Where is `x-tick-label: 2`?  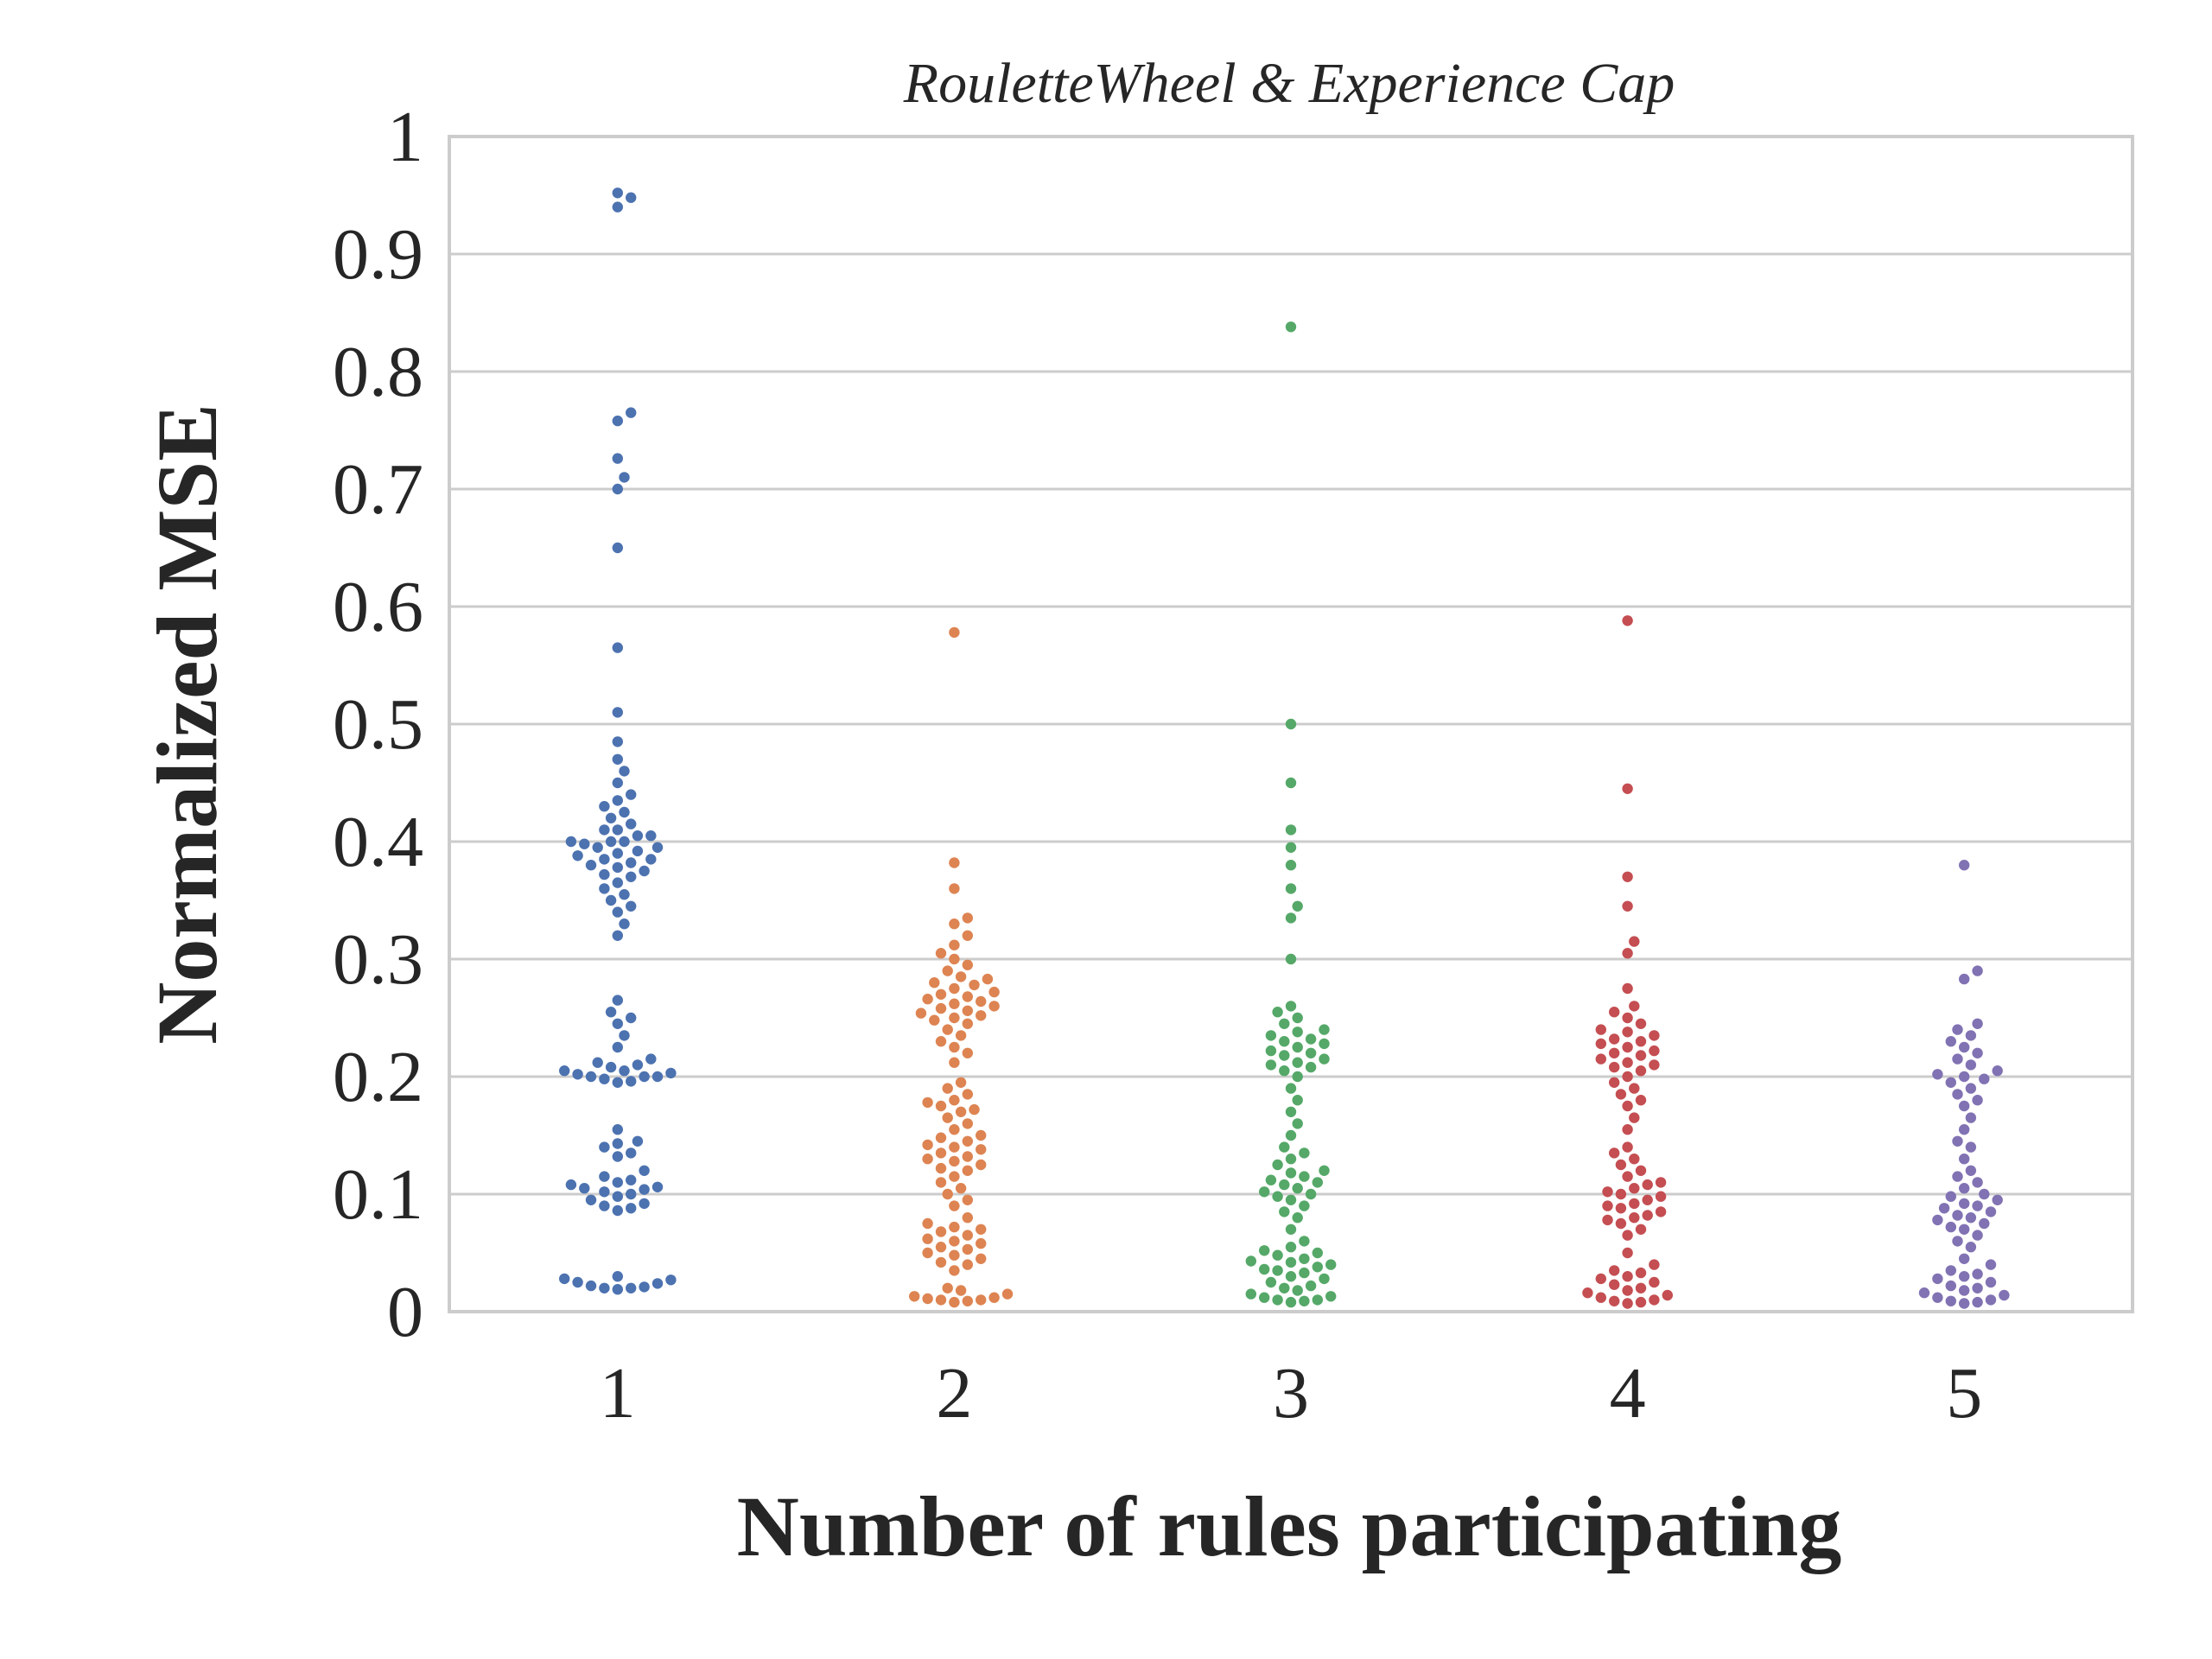 x-tick-label: 2 is located at coordinates (954, 1393).